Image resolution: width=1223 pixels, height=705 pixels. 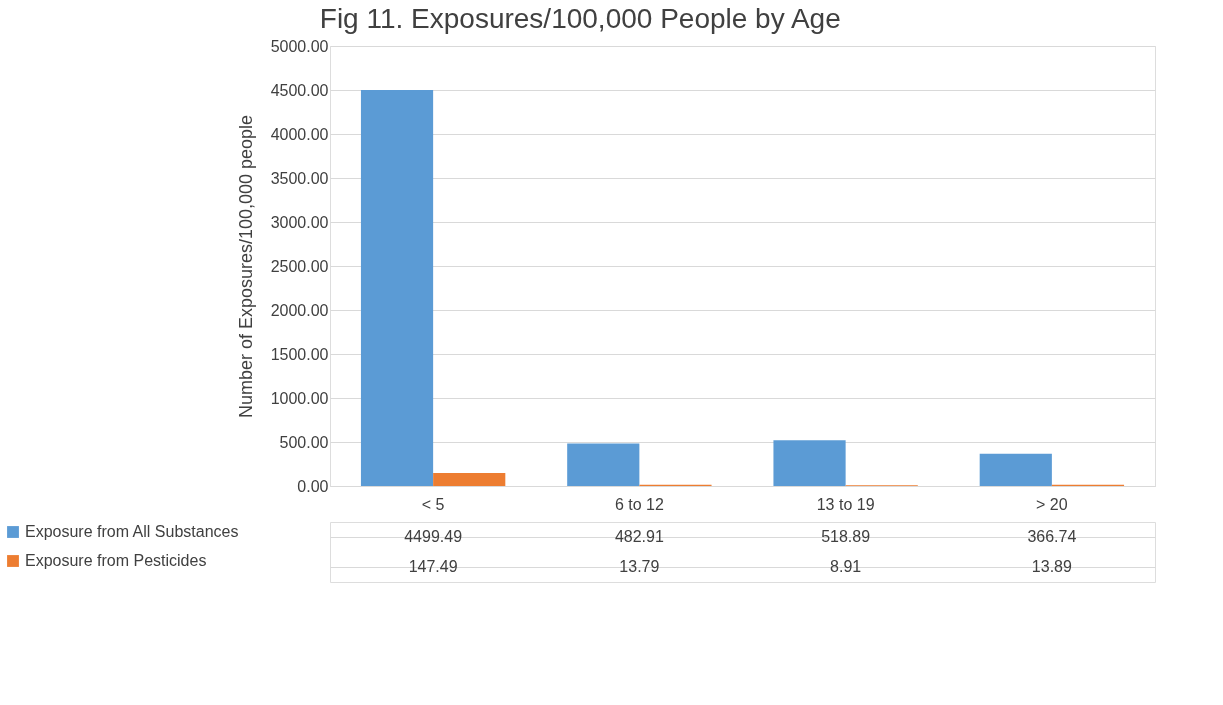 I want to click on data-label: 518.89, so click(x=846, y=536).